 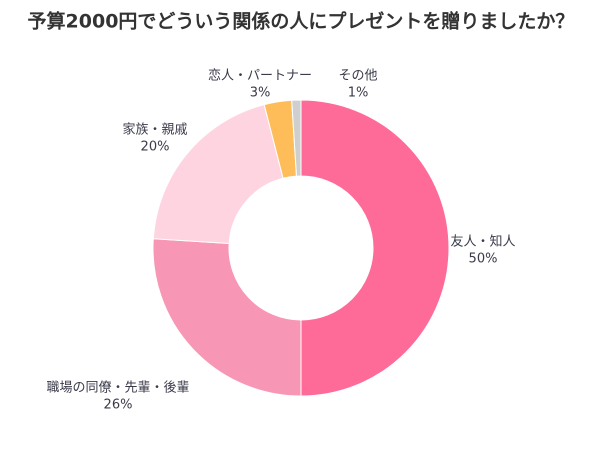 What do you see at coordinates (260, 93) in the screenshot?
I see `segment-value-label: 3%` at bounding box center [260, 93].